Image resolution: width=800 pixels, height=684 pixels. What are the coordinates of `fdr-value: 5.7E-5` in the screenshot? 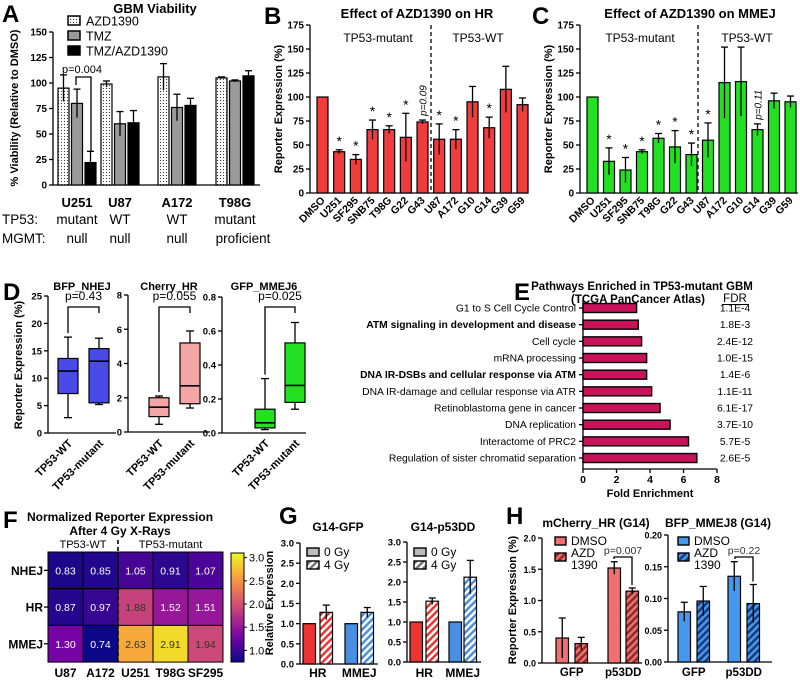 It's located at (735, 442).